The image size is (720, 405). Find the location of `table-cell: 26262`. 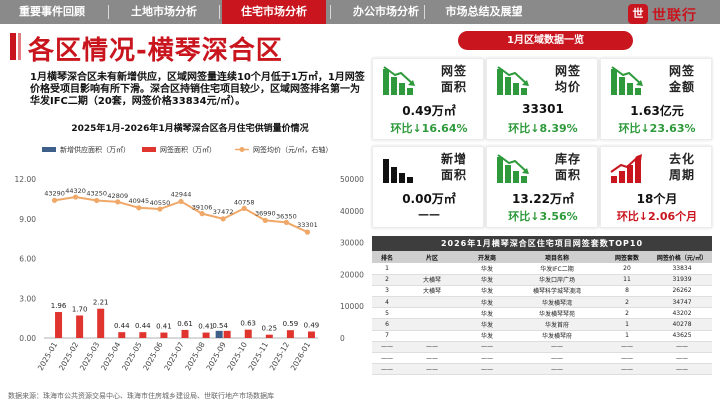

table-cell: 26262 is located at coordinates (682, 291).